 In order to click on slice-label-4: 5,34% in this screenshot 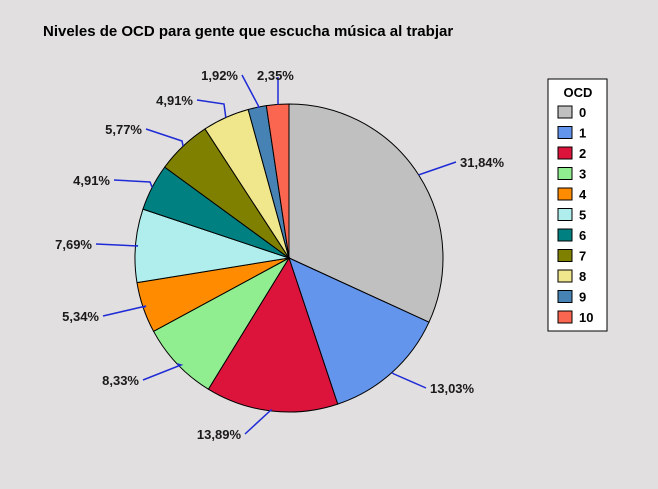, I will do `click(80, 316)`.